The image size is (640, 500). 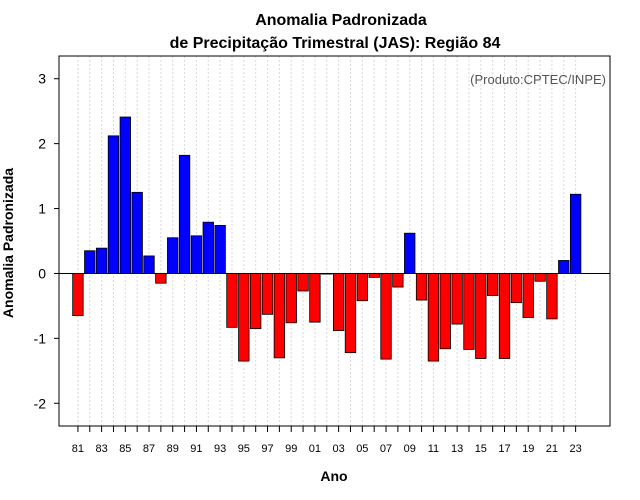 What do you see at coordinates (552, 449) in the screenshot?
I see `x-tick-label: 21` at bounding box center [552, 449].